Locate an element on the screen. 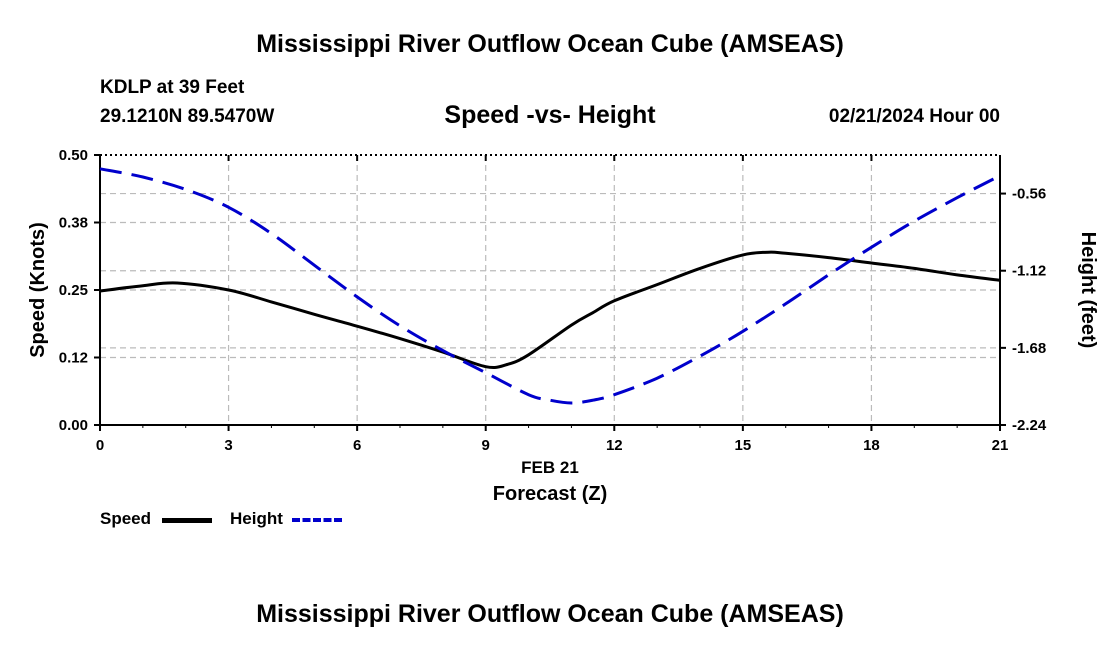  y-tick-label: 0.50 is located at coordinates (73, 155).